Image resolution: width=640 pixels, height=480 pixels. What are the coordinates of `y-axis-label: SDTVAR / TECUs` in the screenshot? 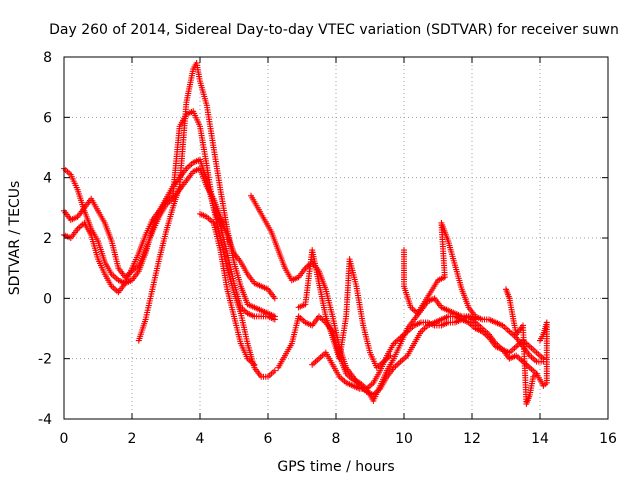 It's located at (15, 238).